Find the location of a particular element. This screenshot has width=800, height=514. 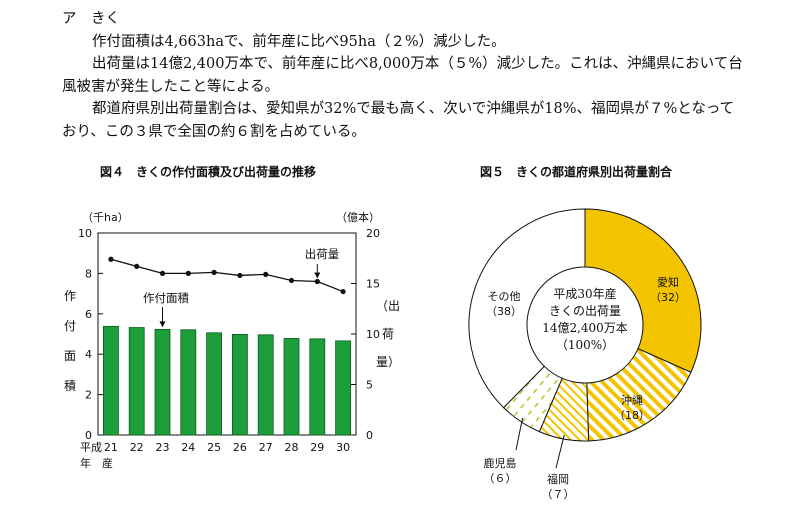

center-label-line: （100%） is located at coordinates (585, 345).